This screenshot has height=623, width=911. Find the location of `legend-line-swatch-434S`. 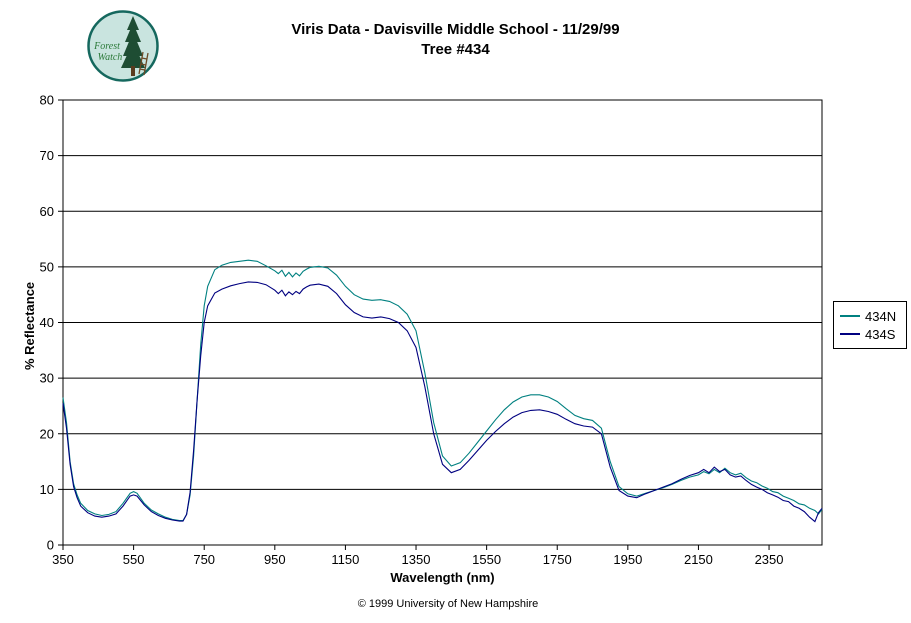

legend-line-swatch-434S is located at coordinates (850, 334).